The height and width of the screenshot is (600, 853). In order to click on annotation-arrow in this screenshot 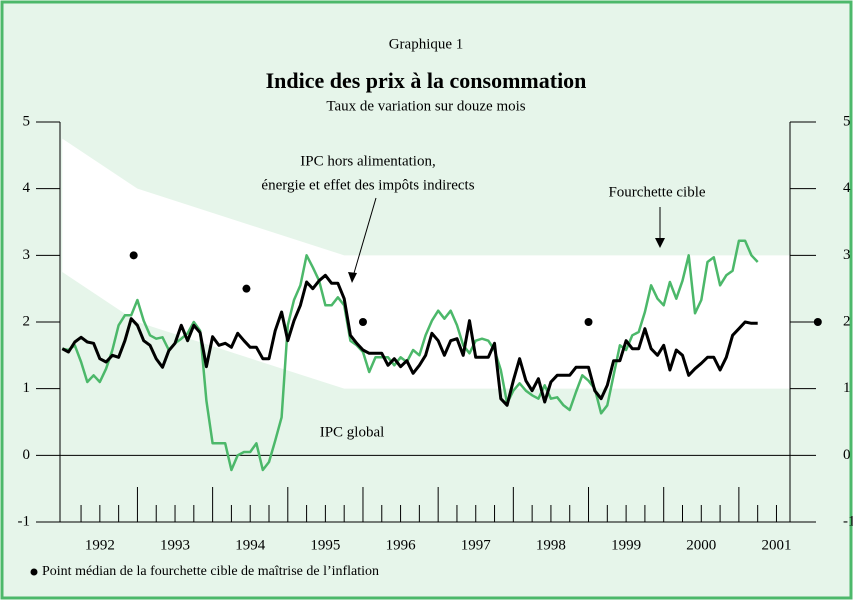, I will do `click(364, 239)`.